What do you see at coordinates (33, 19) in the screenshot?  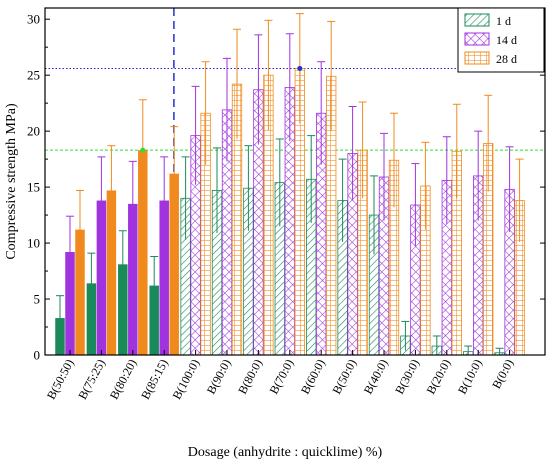 I see `y-tick-label: 30` at bounding box center [33, 19].